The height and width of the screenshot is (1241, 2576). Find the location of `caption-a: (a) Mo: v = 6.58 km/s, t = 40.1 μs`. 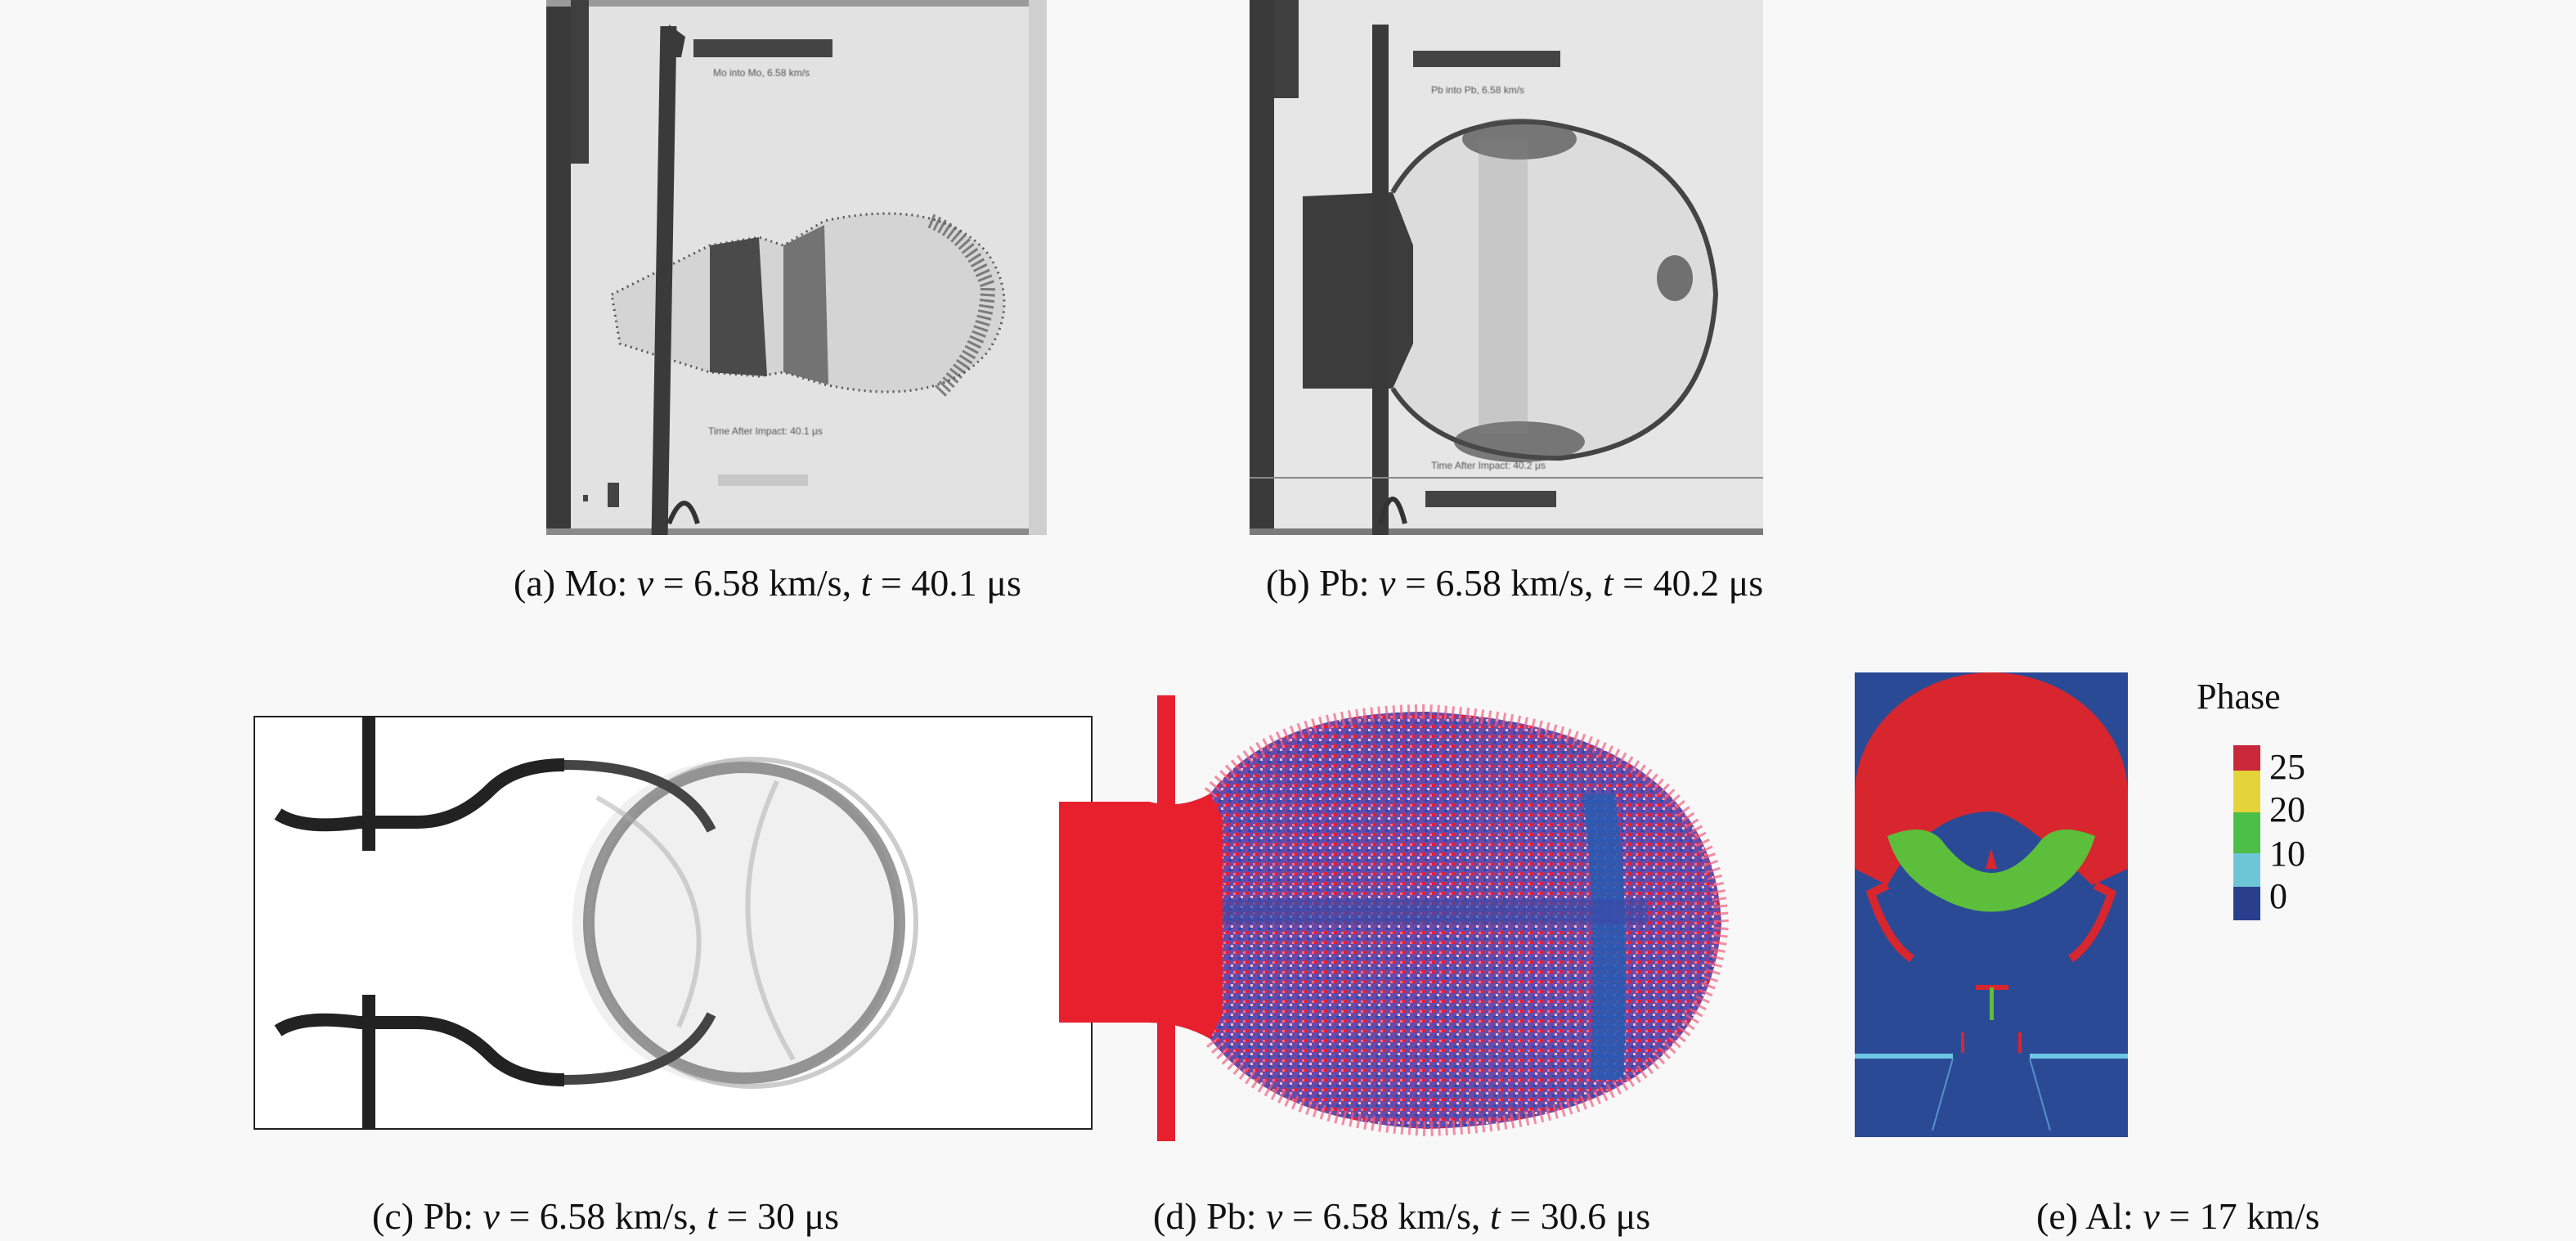

caption-a: (a) Mo: v = 6.58 km/s, t = 40.1 μs is located at coordinates (767, 583).